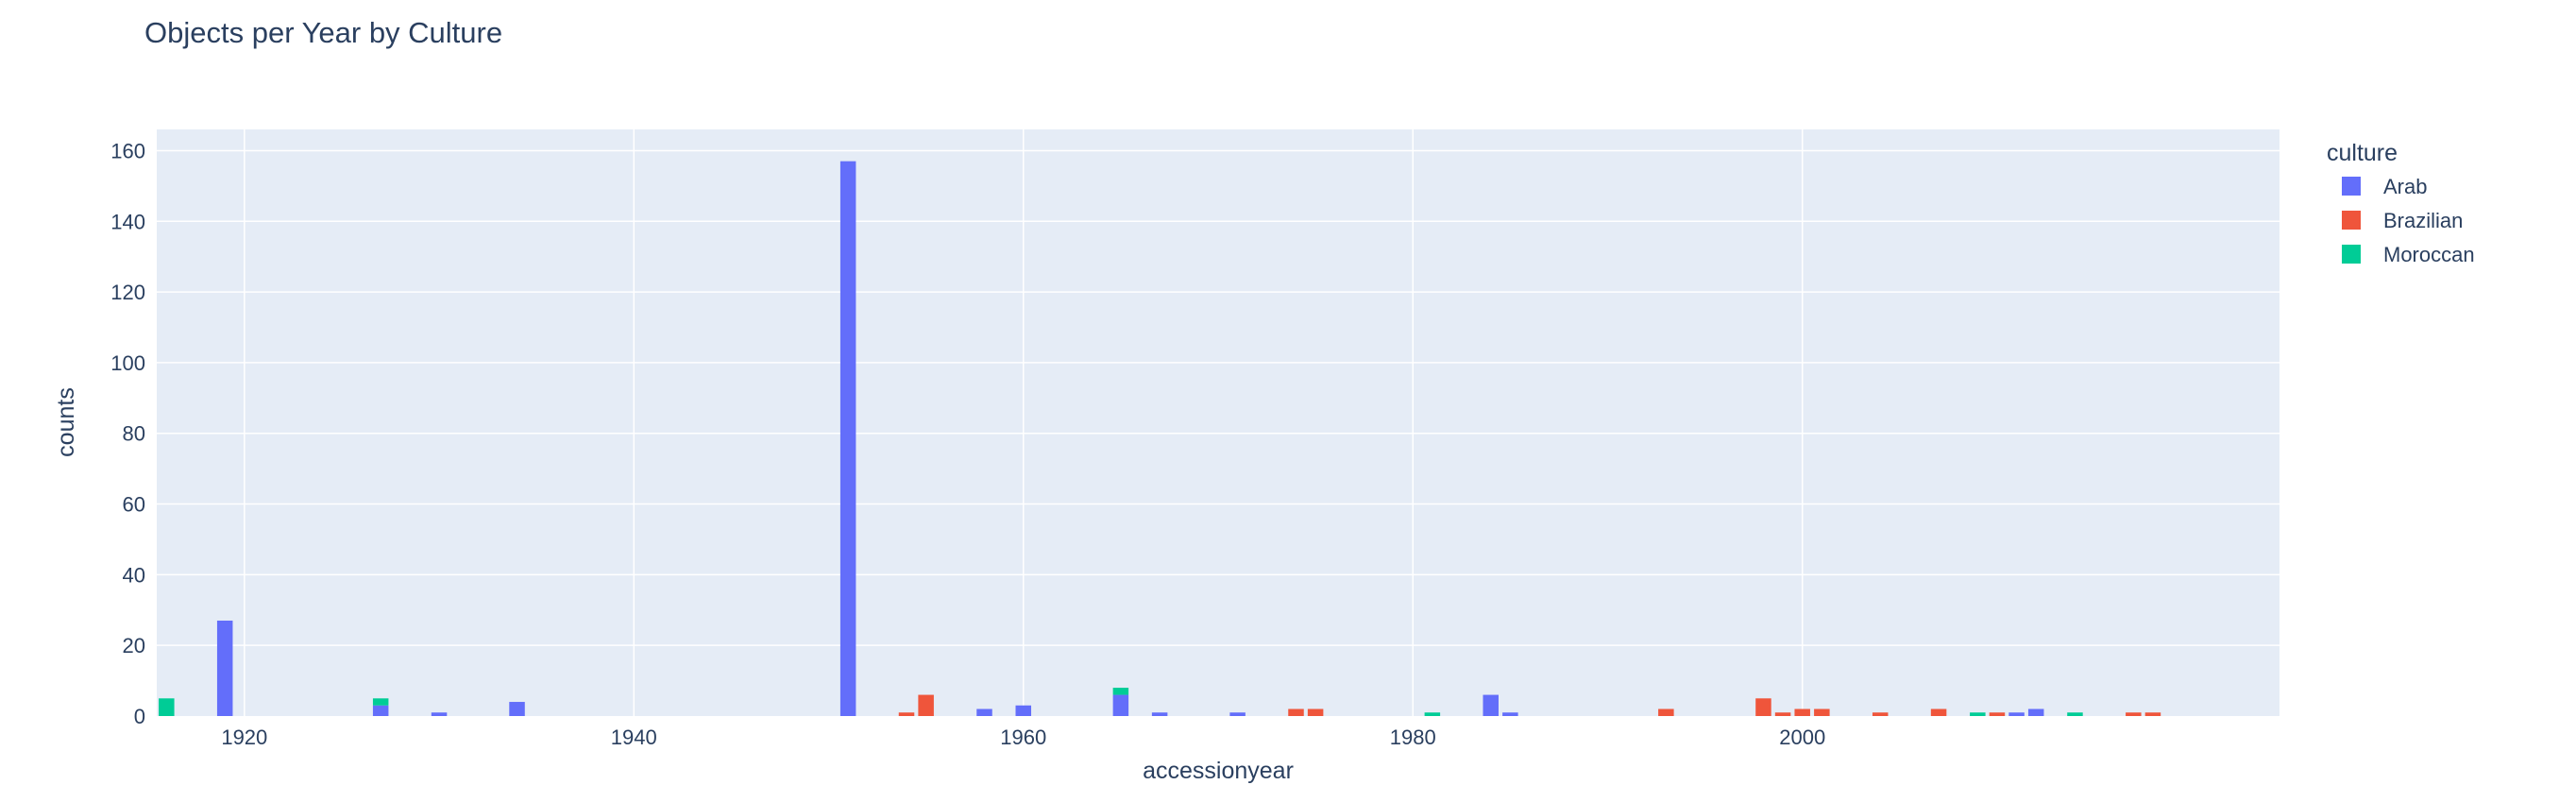  Describe the element at coordinates (1218, 771) in the screenshot. I see `x-axis-label: accessionyear` at that location.